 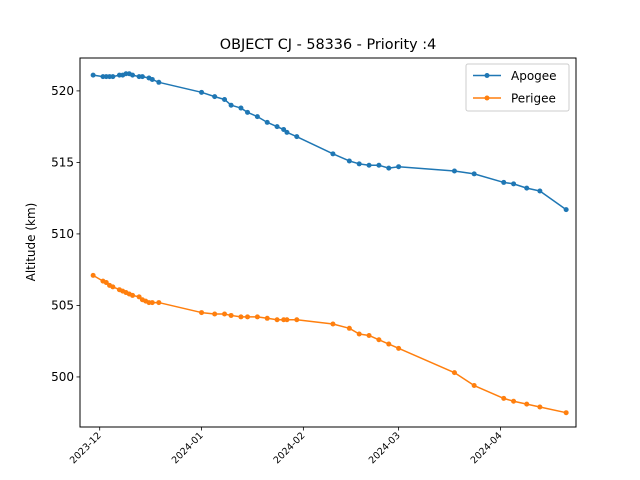 What do you see at coordinates (517, 87) in the screenshot?
I see `legend: Apogee Perigee` at bounding box center [517, 87].